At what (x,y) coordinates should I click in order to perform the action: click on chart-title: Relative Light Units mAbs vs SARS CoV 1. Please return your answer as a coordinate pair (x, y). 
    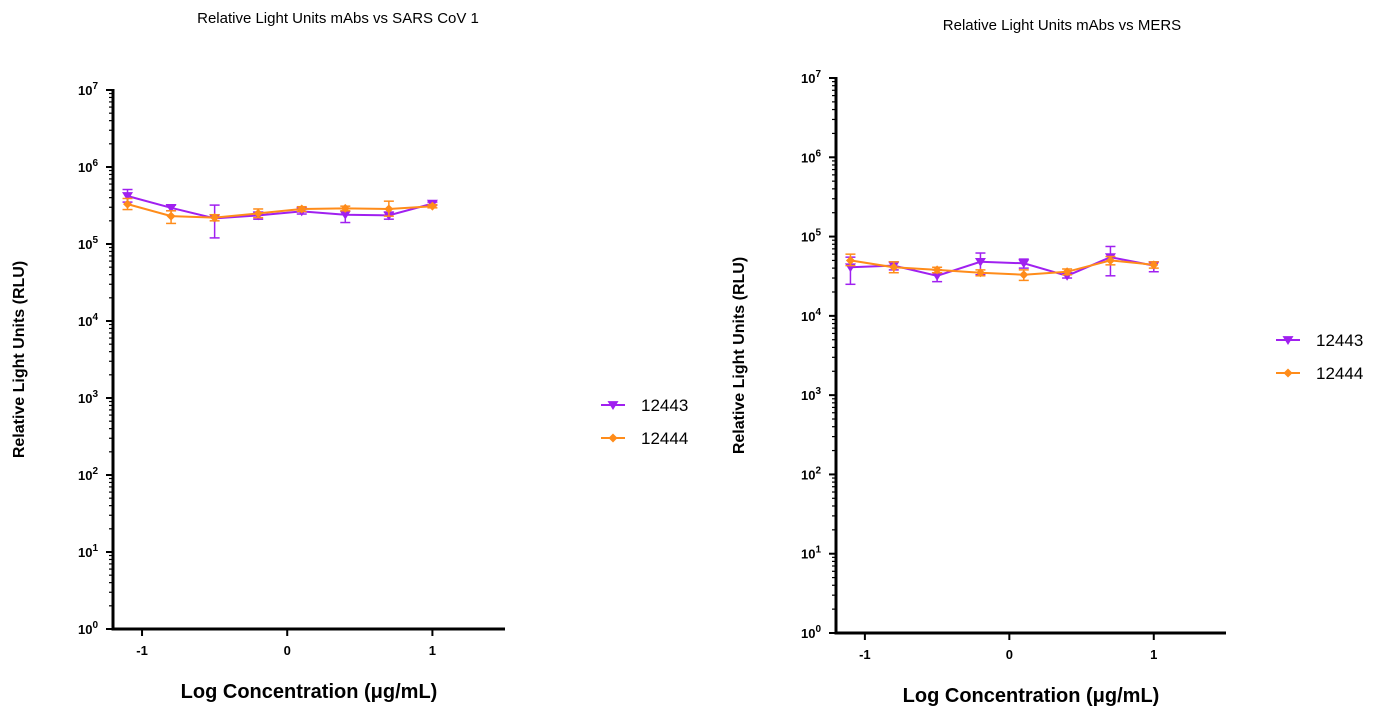
    Looking at the image, I should click on (338, 18).